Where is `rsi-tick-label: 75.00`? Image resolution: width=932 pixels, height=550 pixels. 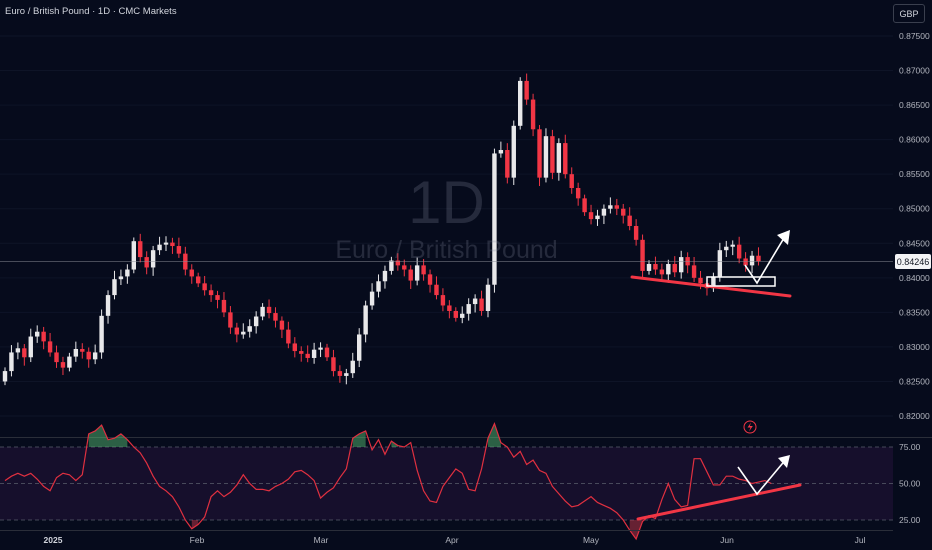 rsi-tick-label: 75.00 is located at coordinates (910, 447).